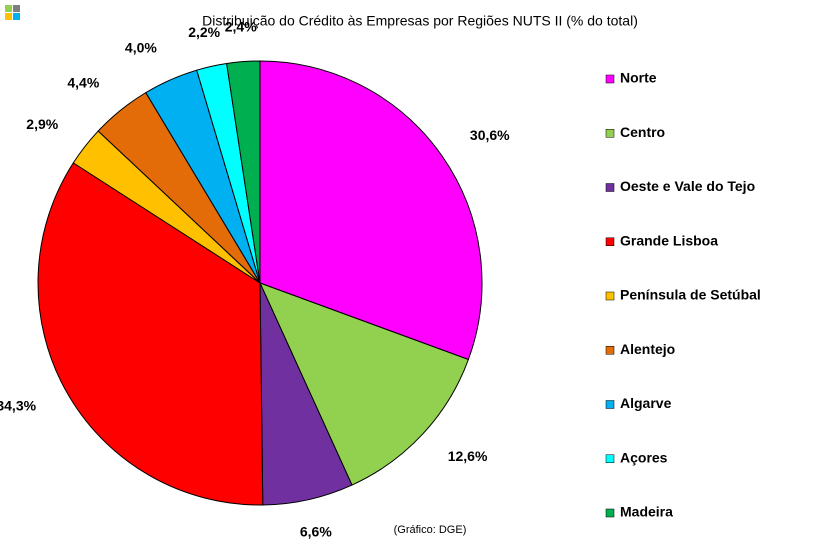 This screenshot has width=839, height=551. What do you see at coordinates (644, 457) in the screenshot?
I see `legend-label: Açores` at bounding box center [644, 457].